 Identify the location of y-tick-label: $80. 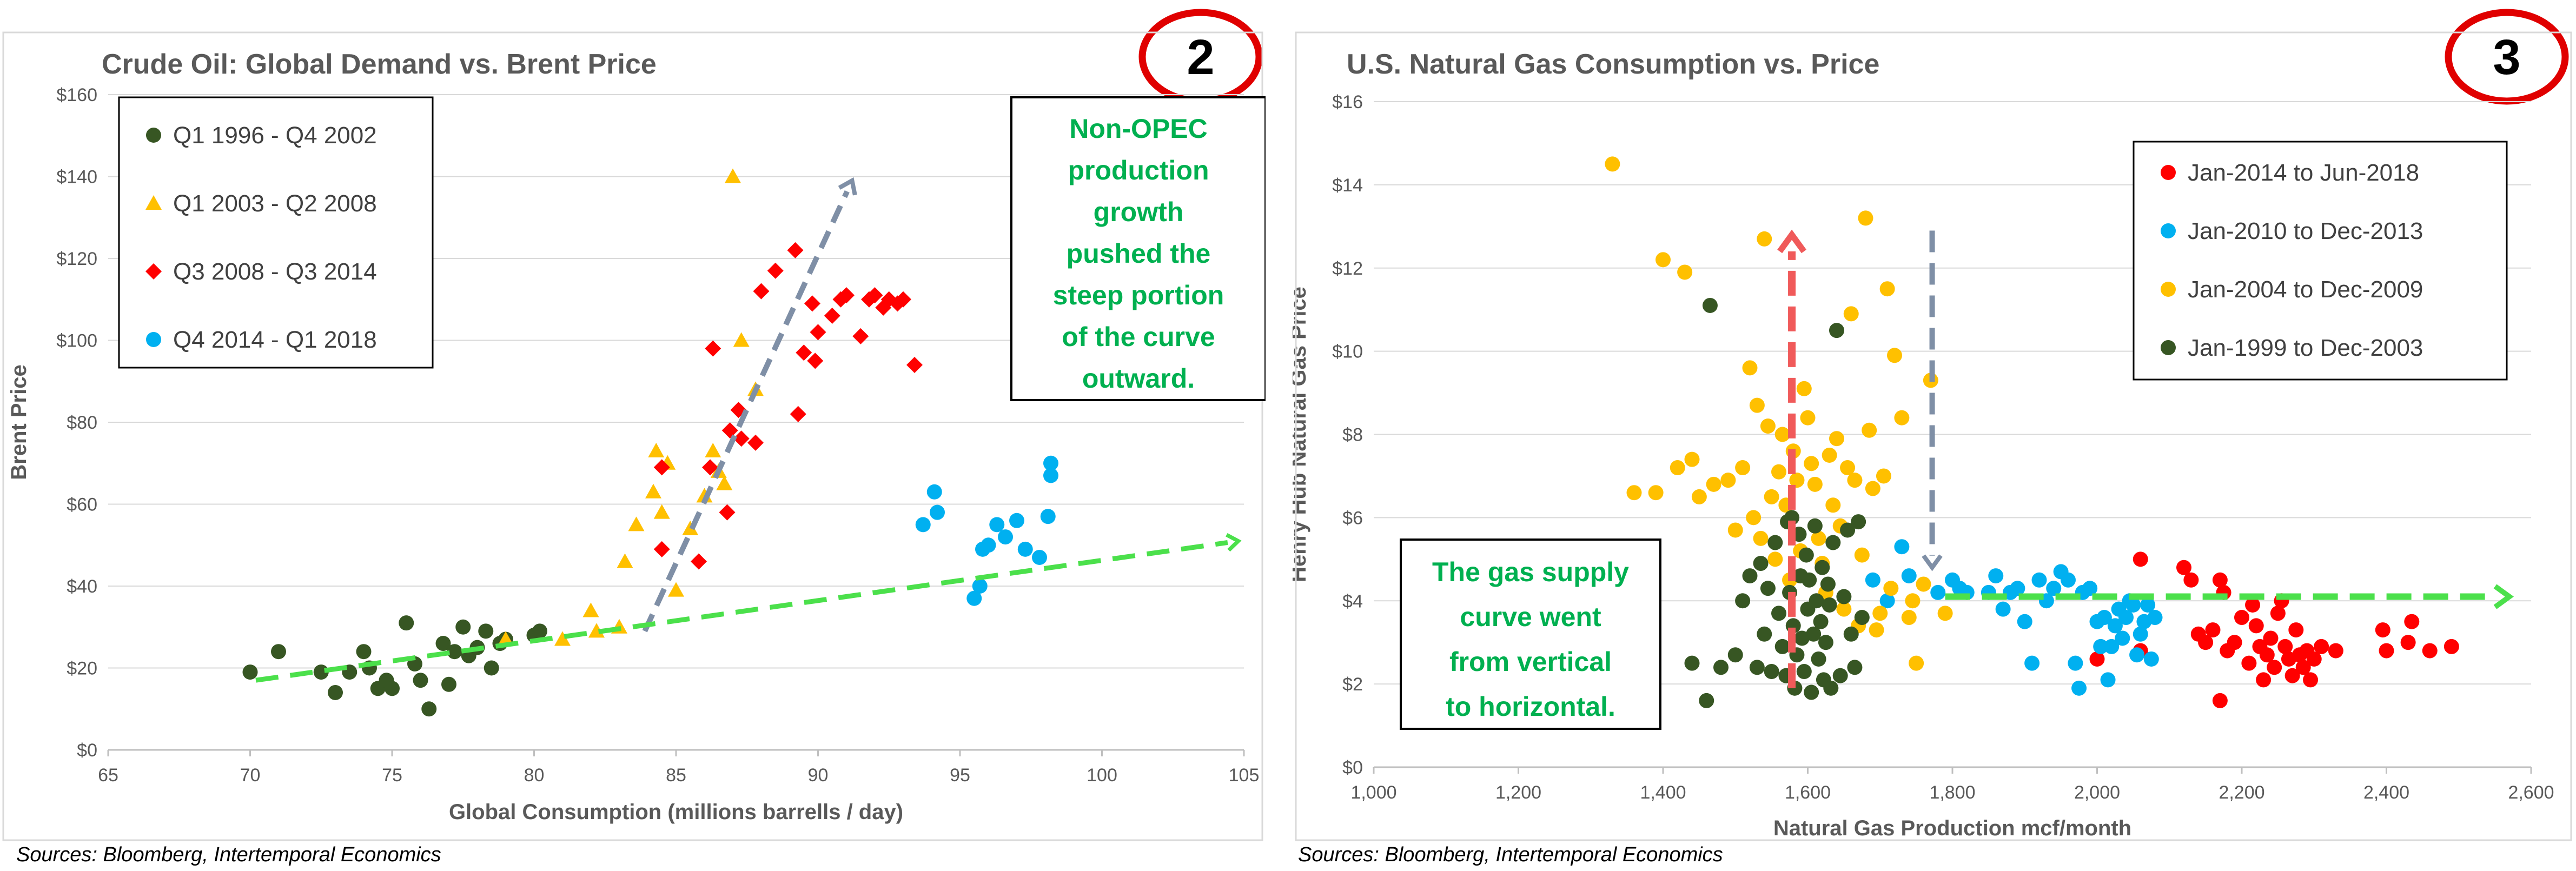
(82, 423).